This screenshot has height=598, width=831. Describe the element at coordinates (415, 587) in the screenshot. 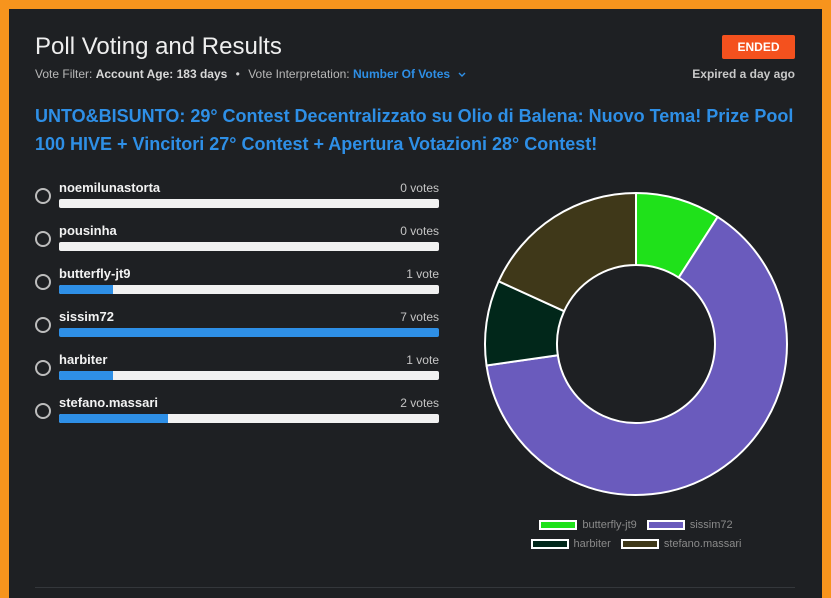

I see `divider` at that location.